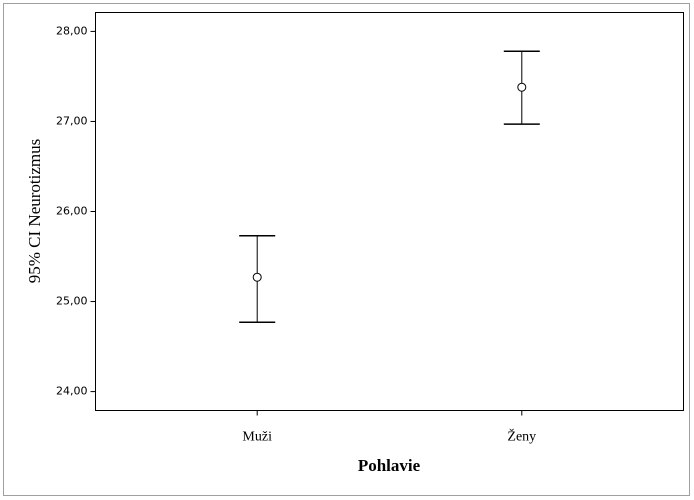 Image resolution: width=694 pixels, height=500 pixels. I want to click on y-tick-label: 25,00, so click(72, 301).